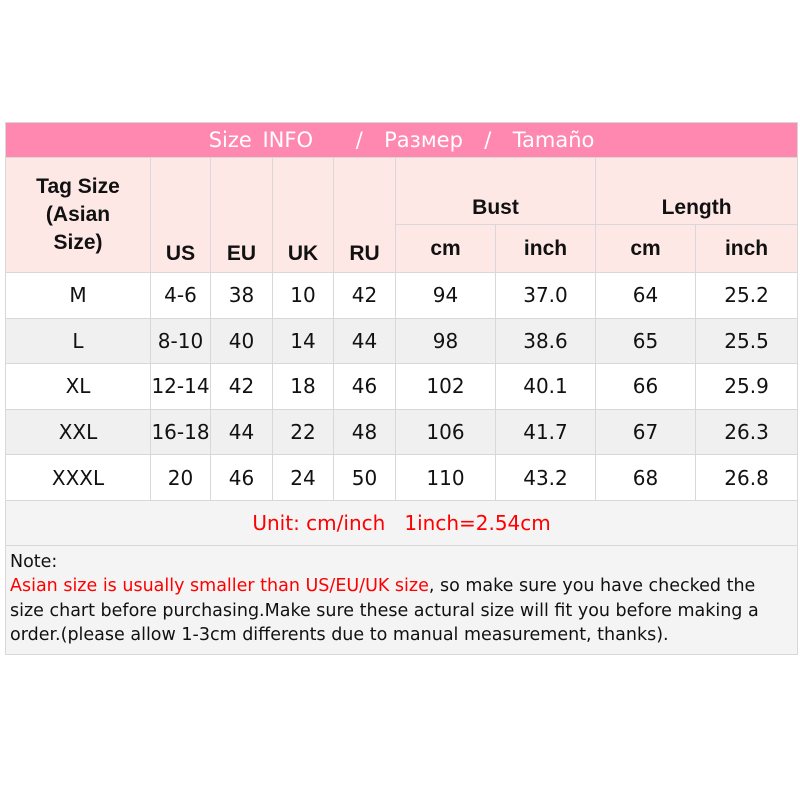 The height and width of the screenshot is (800, 800). Describe the element at coordinates (401, 140) in the screenshot. I see `chart-title: Size INFO / Размер / Tamaño` at that location.